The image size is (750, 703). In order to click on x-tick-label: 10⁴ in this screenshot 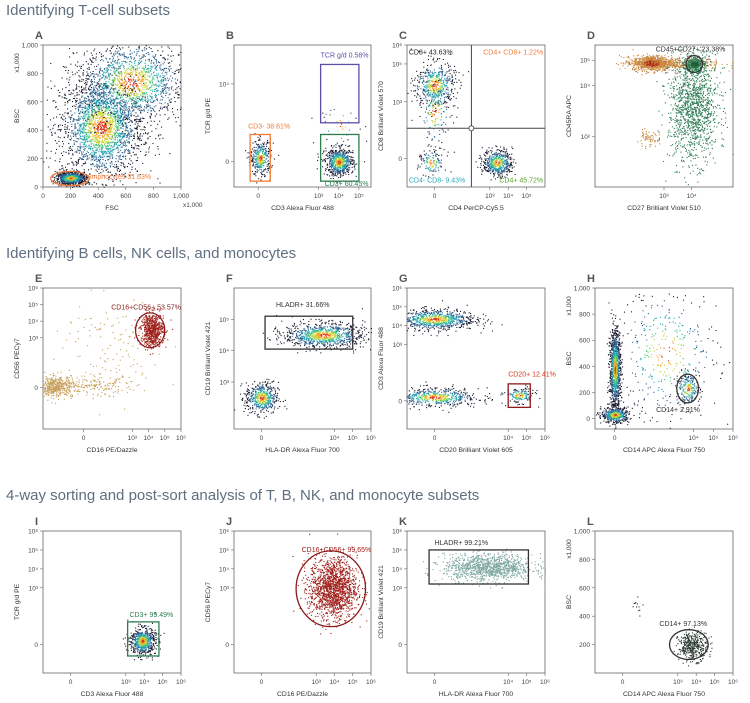, I will do `click(339, 196)`.